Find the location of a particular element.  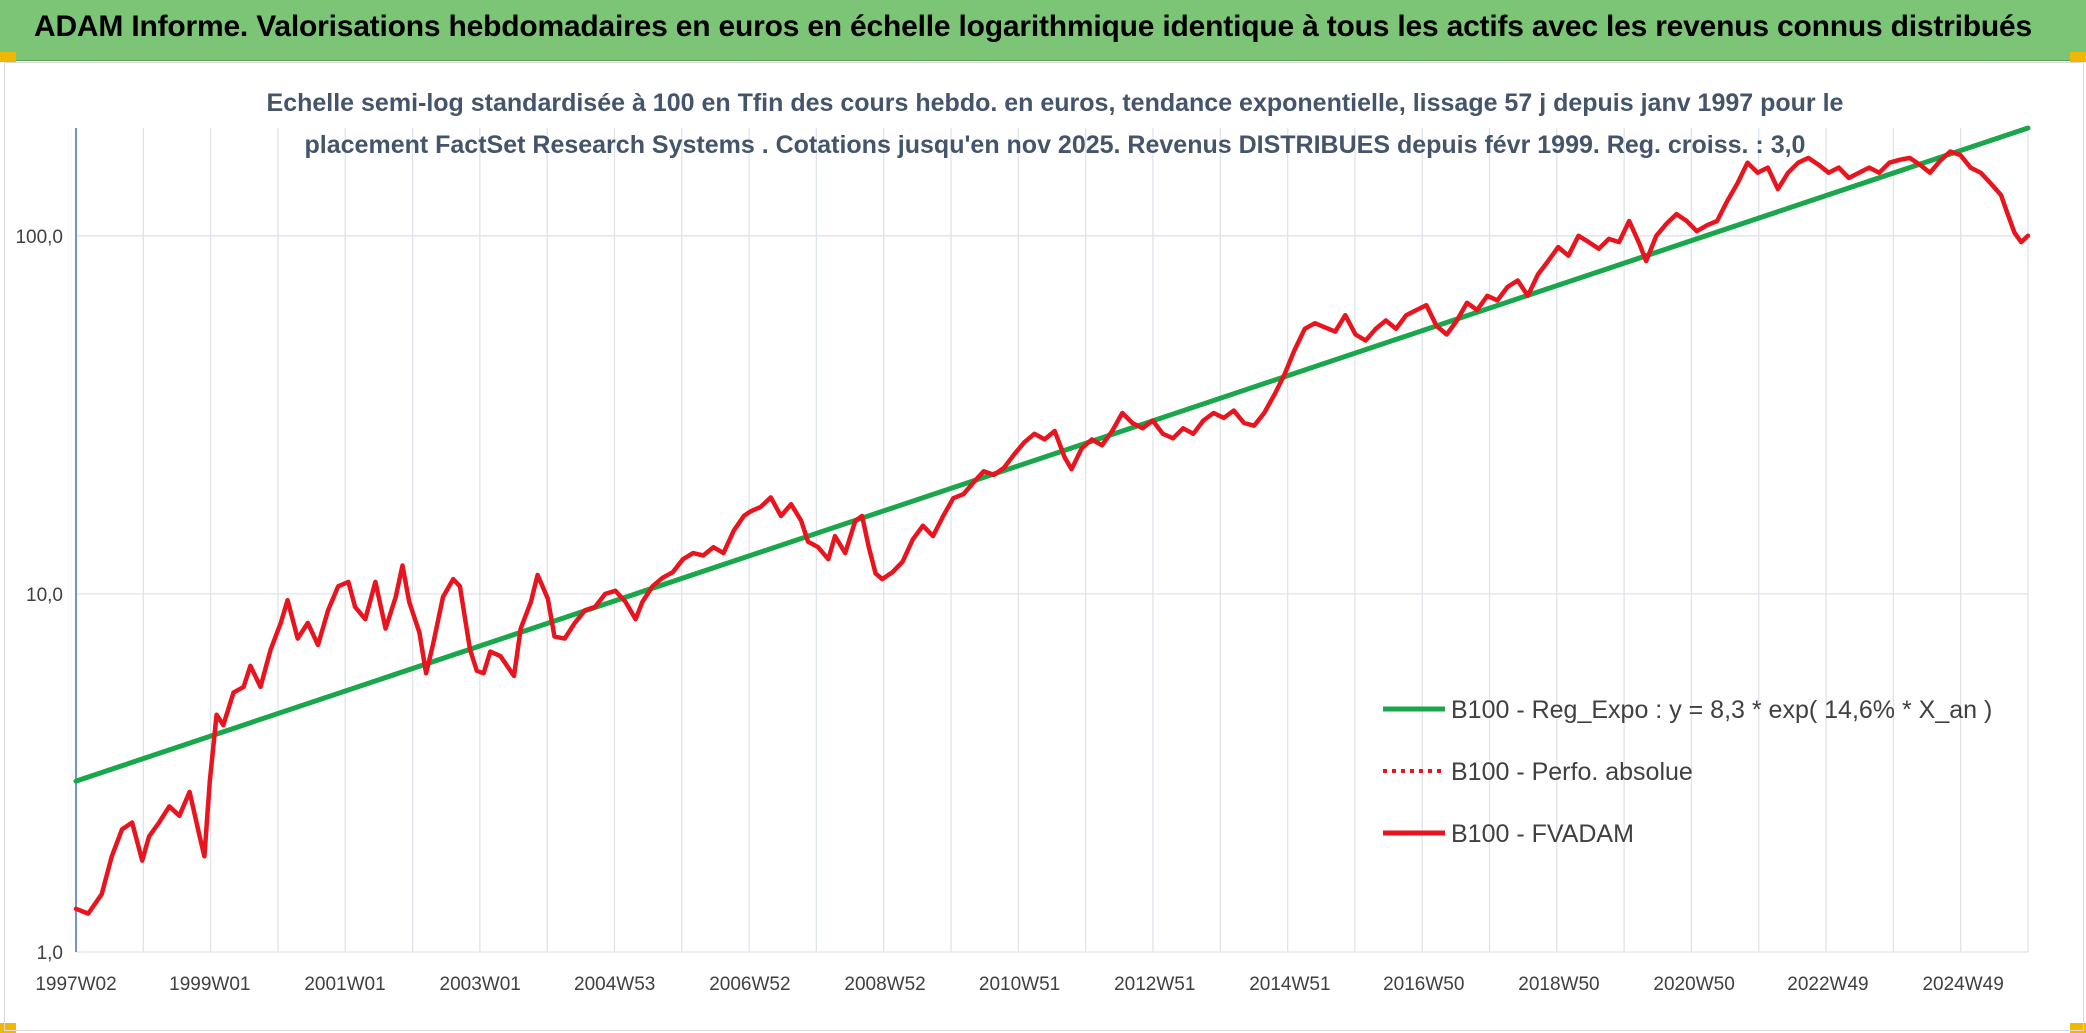

x-tick-label: 2010W51 is located at coordinates (1019, 984).